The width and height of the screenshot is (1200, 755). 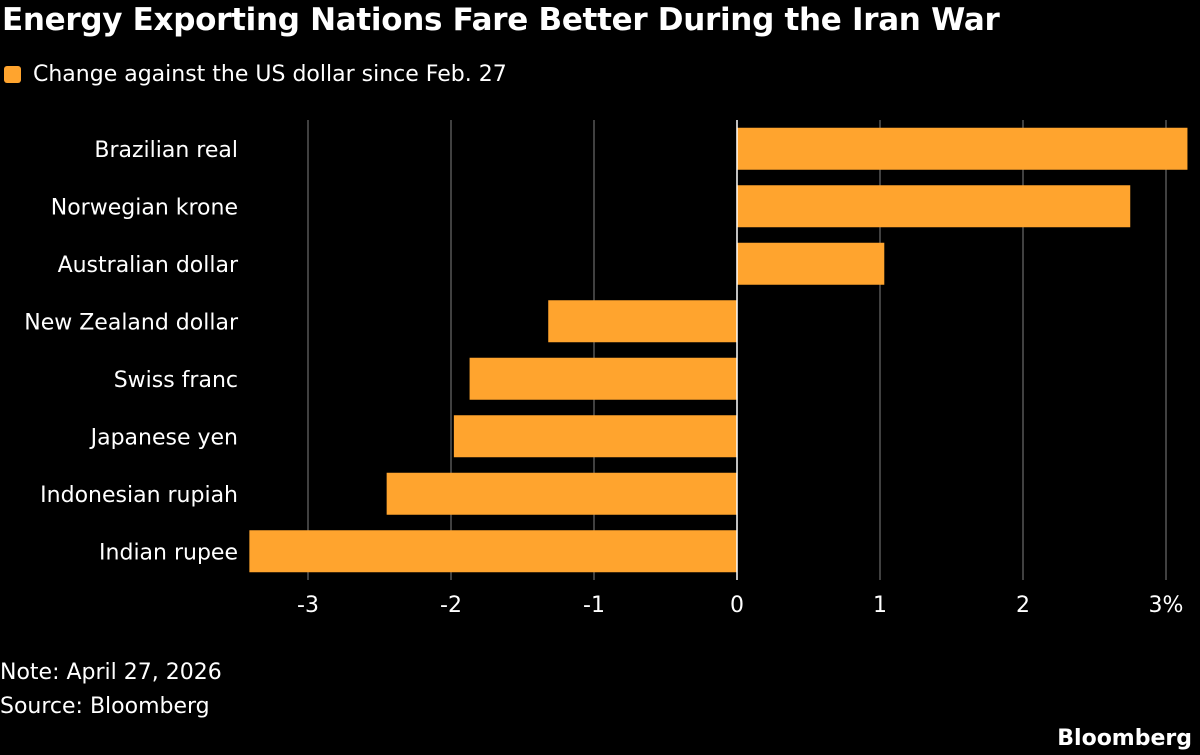 I want to click on x-tick-label: -1, so click(x=594, y=605).